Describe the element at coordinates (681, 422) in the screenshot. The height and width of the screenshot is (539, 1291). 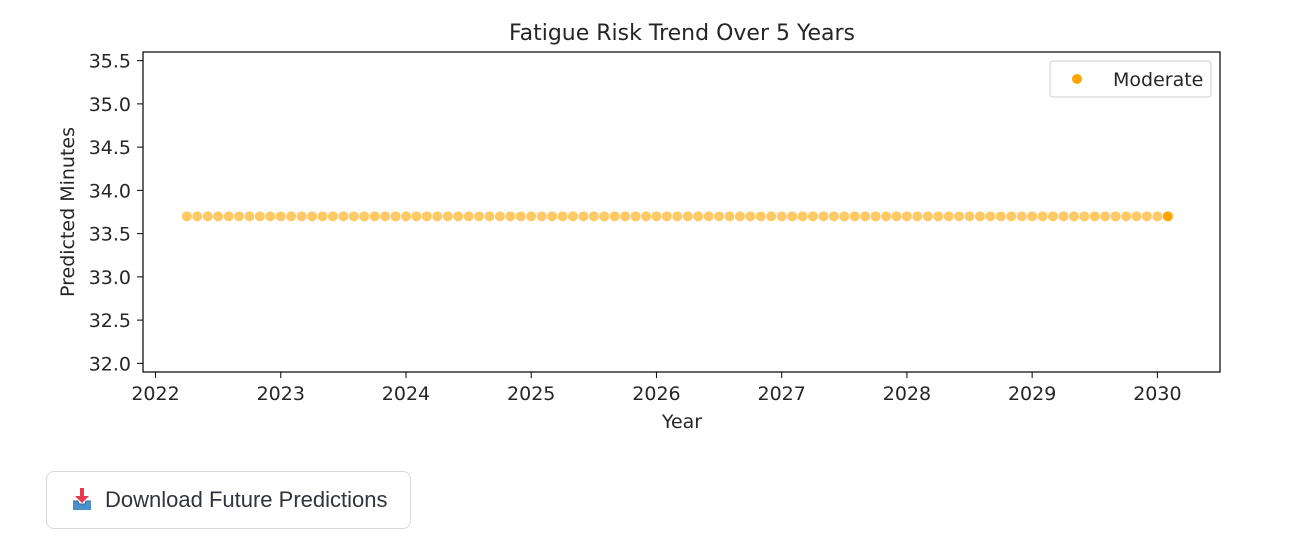
I see `x-axis-label: Year` at that location.